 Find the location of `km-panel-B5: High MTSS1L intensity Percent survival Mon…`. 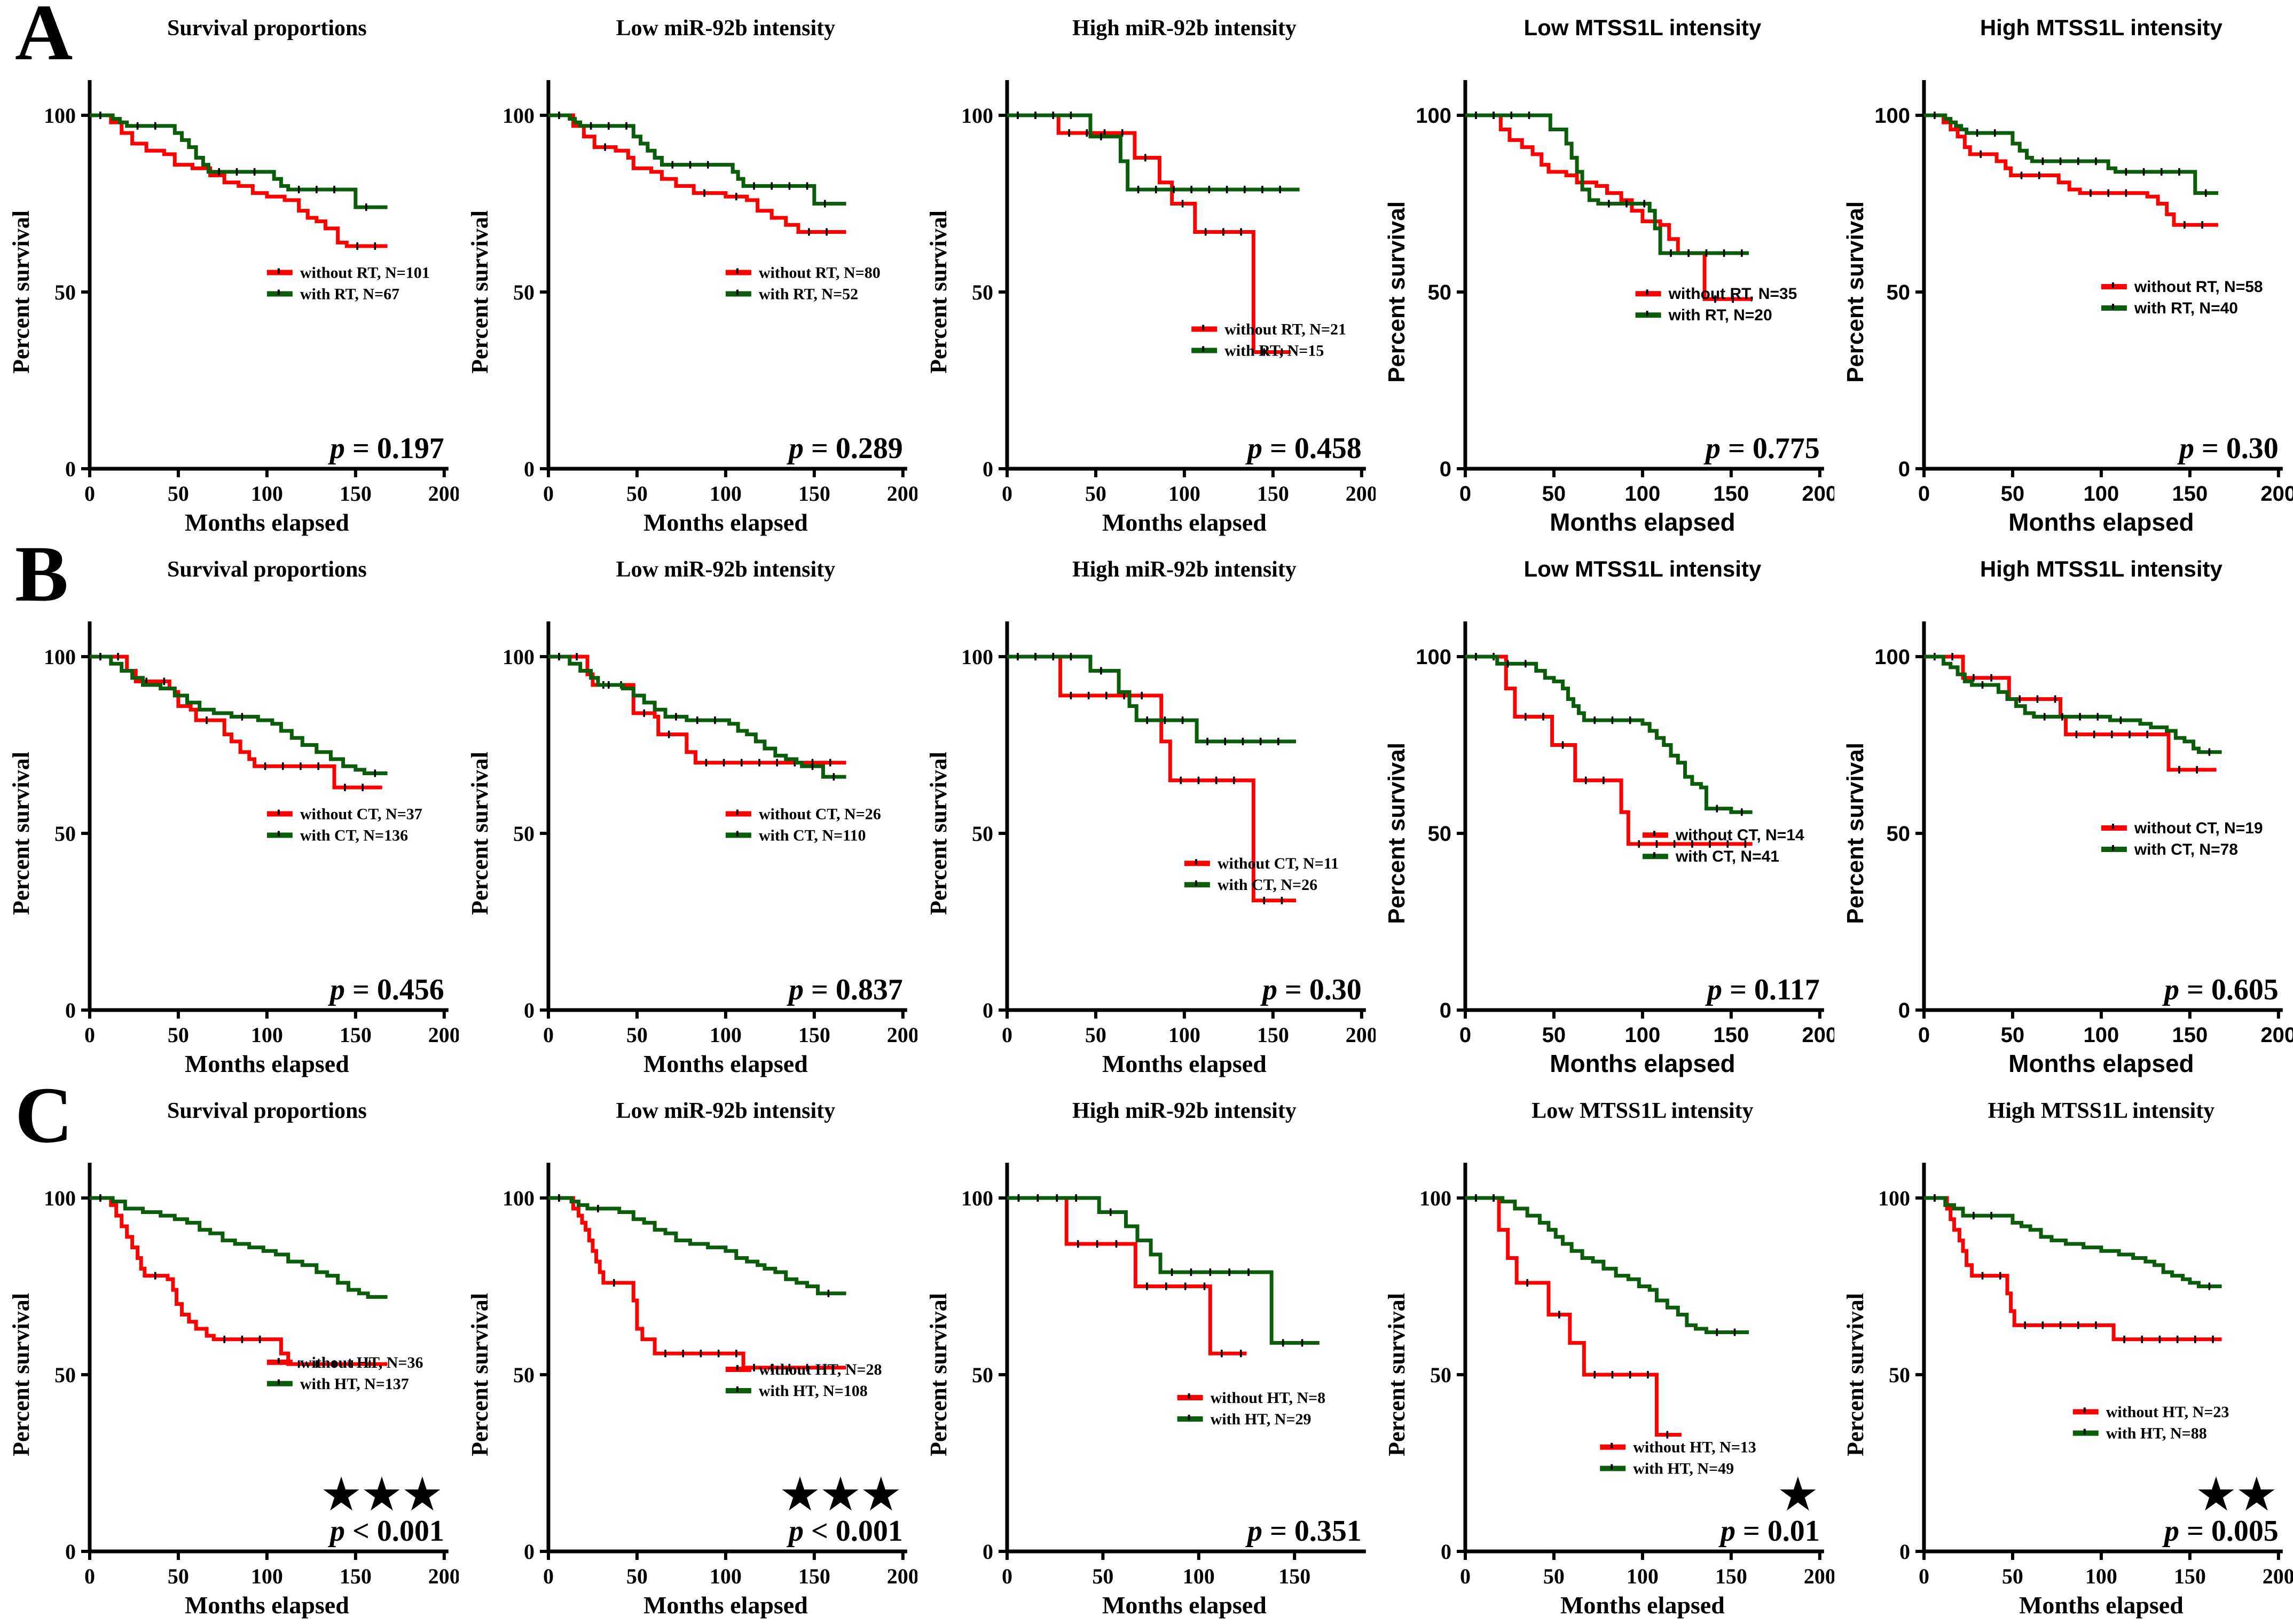

km-panel-B5: High MTSS1L intensity Percent survival Mon… is located at coordinates (2063, 812).